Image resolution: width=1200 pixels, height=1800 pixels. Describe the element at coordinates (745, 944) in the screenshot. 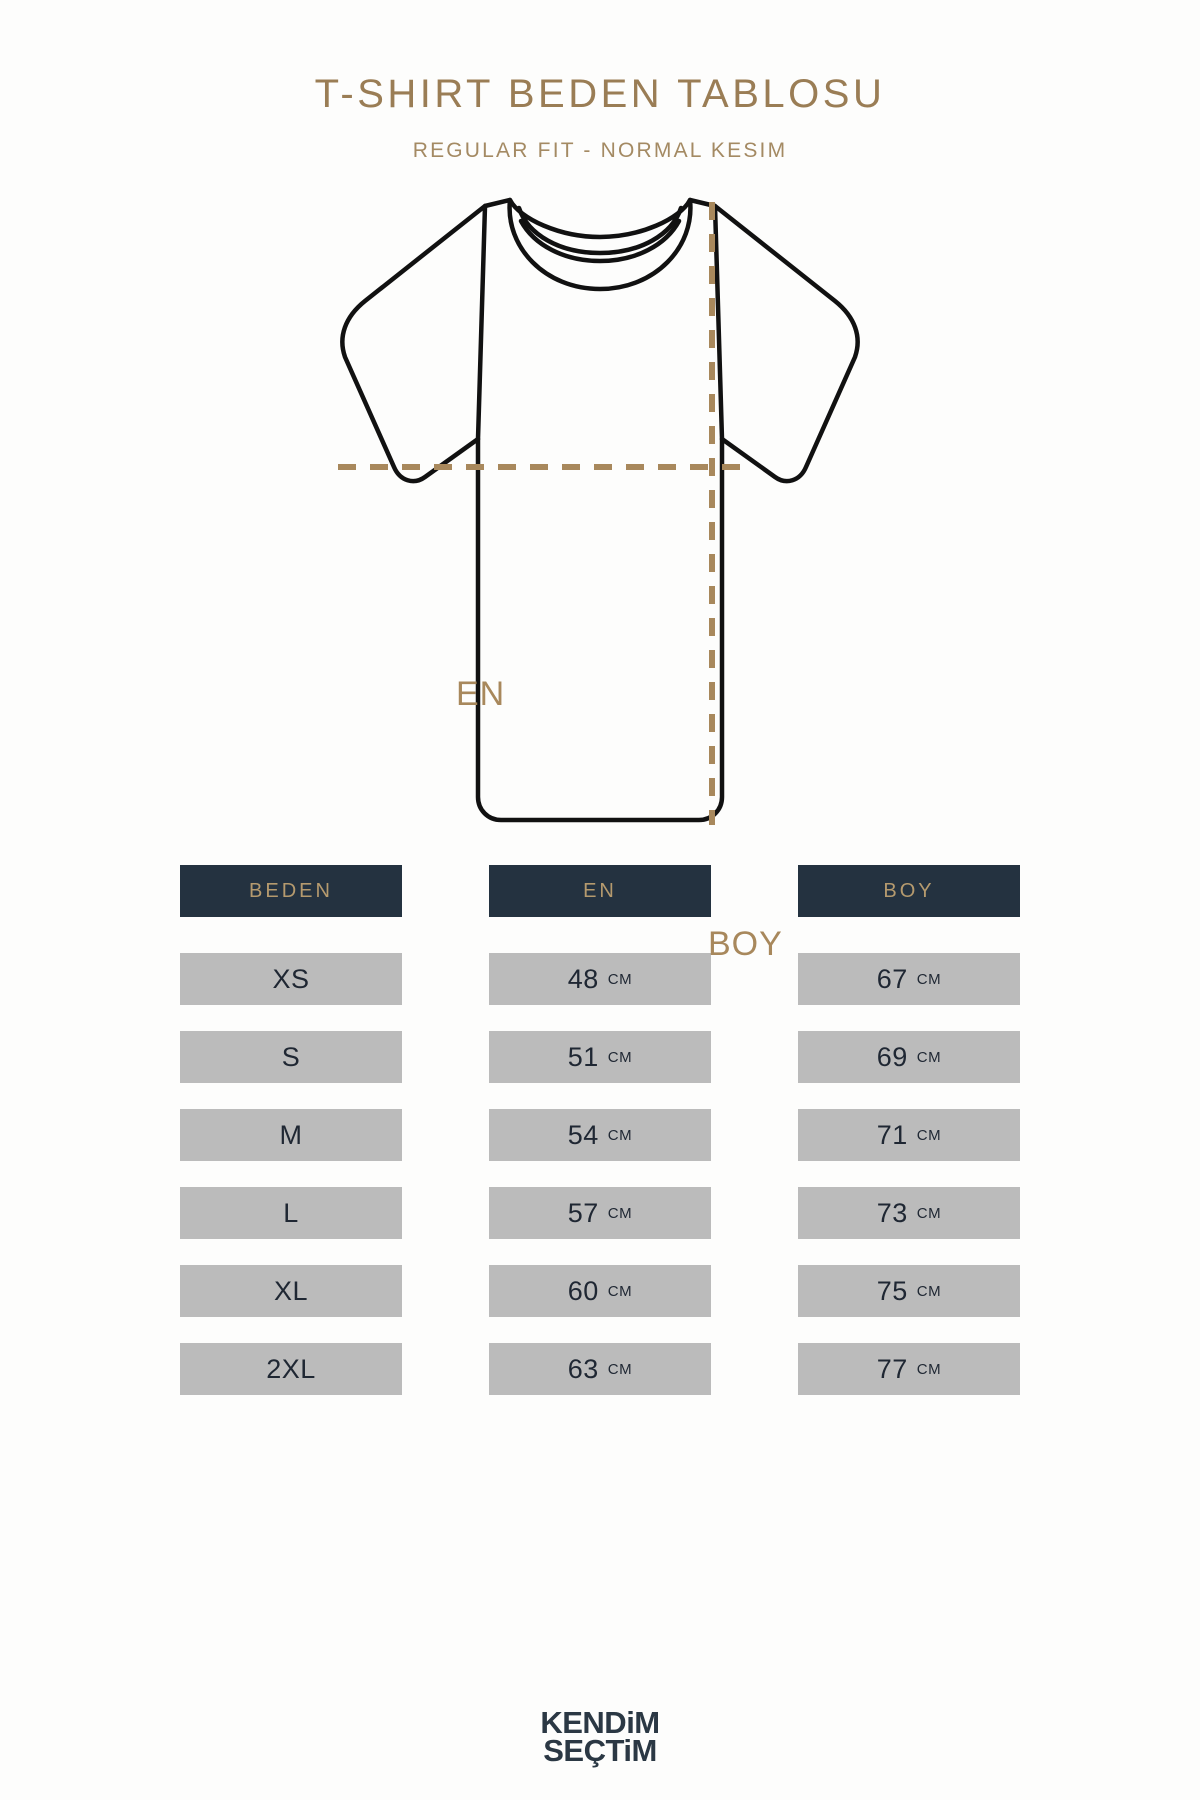

I see `length-measure-label: BOY` at that location.